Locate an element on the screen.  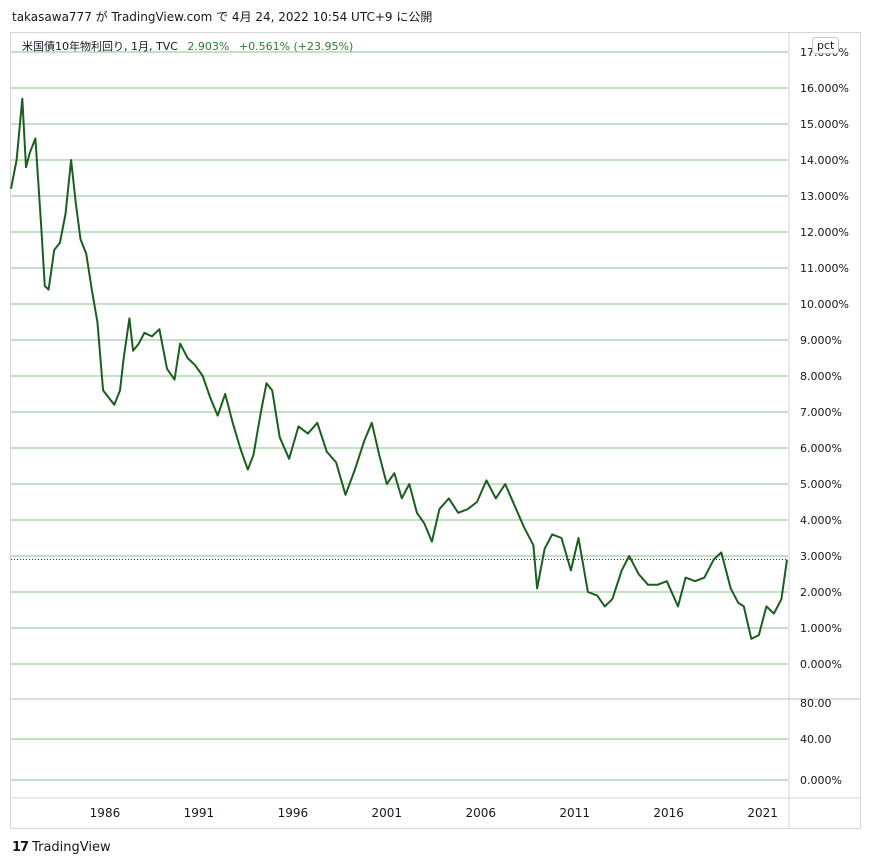
sub-y-tick-label: 80.00 is located at coordinates (816, 703).